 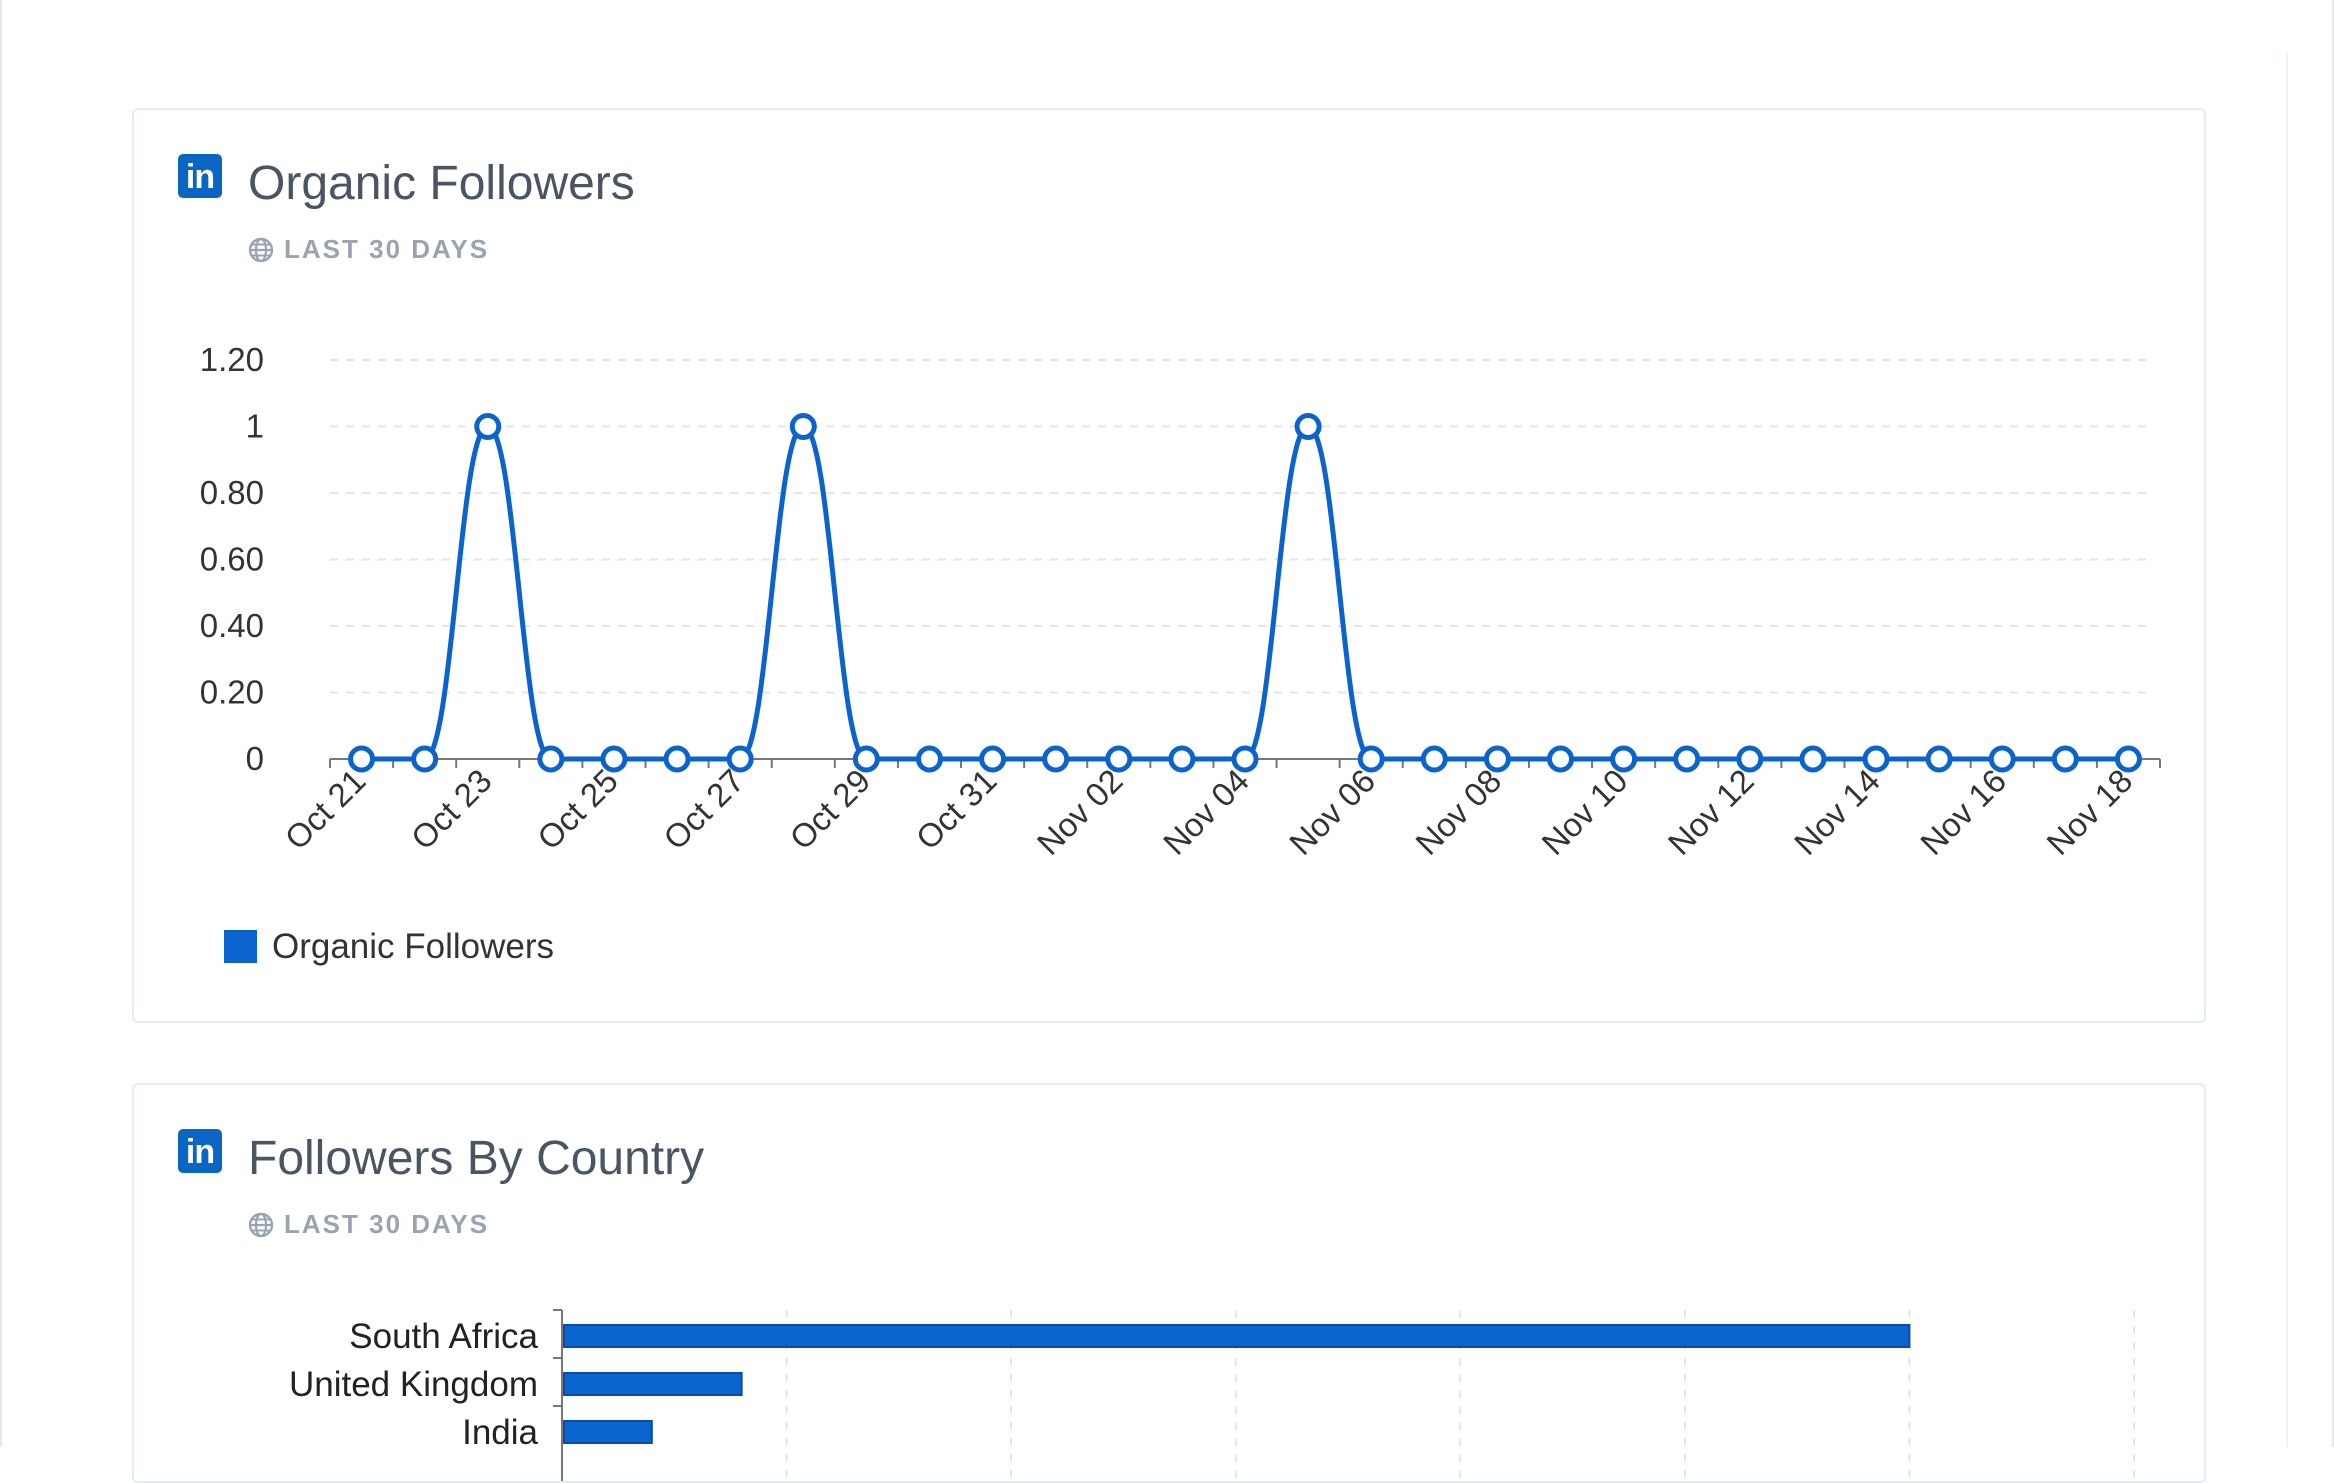 I want to click on legend-swatch, so click(x=240, y=946).